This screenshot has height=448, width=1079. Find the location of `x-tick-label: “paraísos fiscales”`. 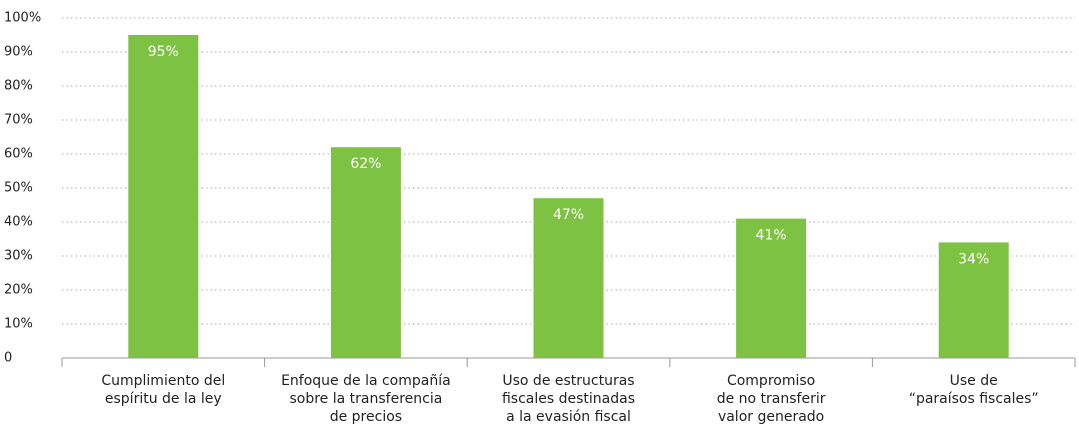

x-tick-label: “paraísos fiscales” is located at coordinates (974, 399).